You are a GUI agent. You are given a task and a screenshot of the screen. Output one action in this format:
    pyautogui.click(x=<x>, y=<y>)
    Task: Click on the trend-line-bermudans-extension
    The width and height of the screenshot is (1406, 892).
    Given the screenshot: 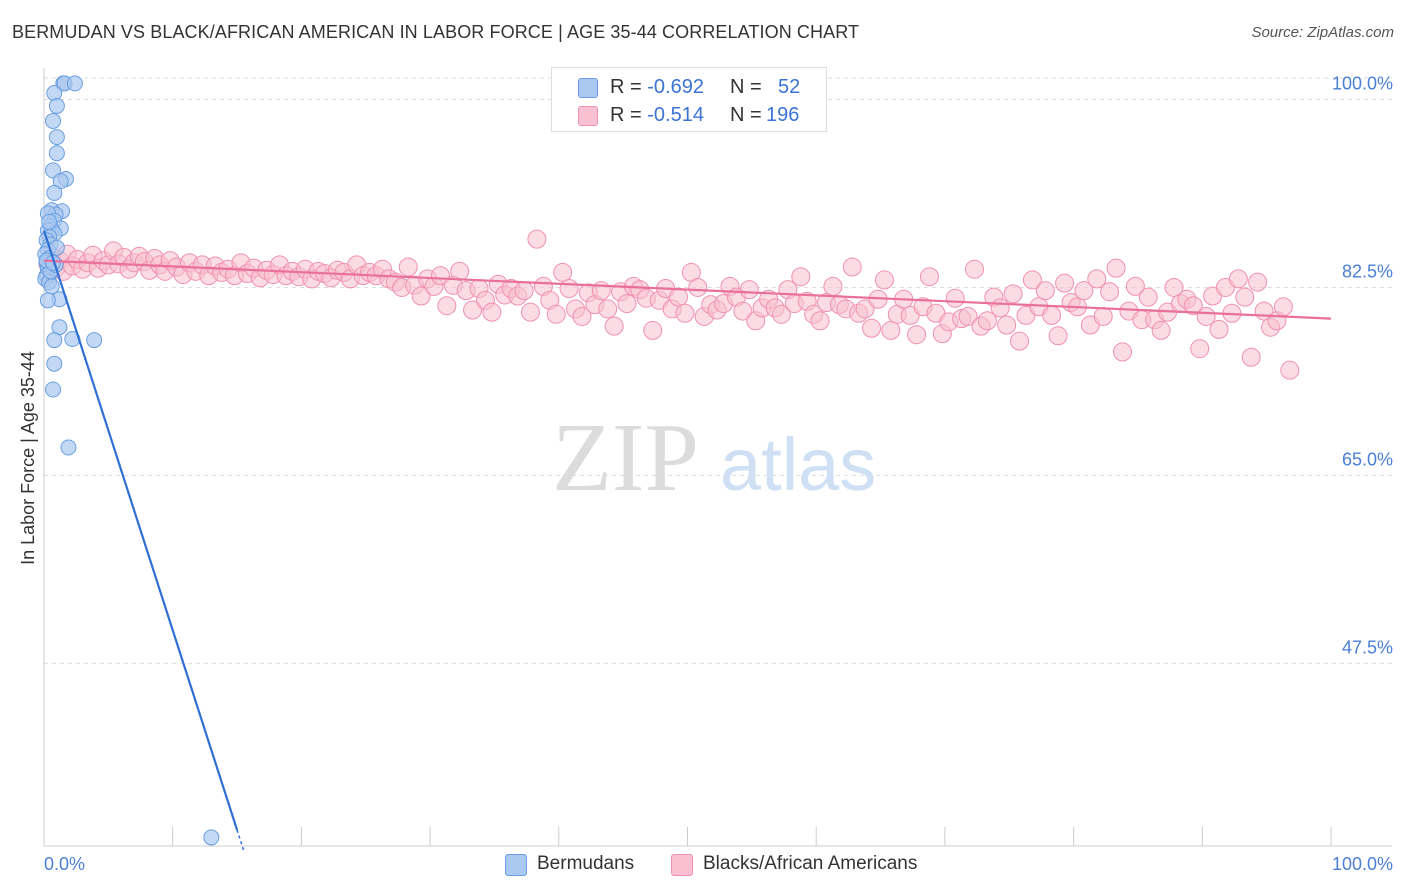 What is the action you would take?
    pyautogui.click(x=240, y=840)
    